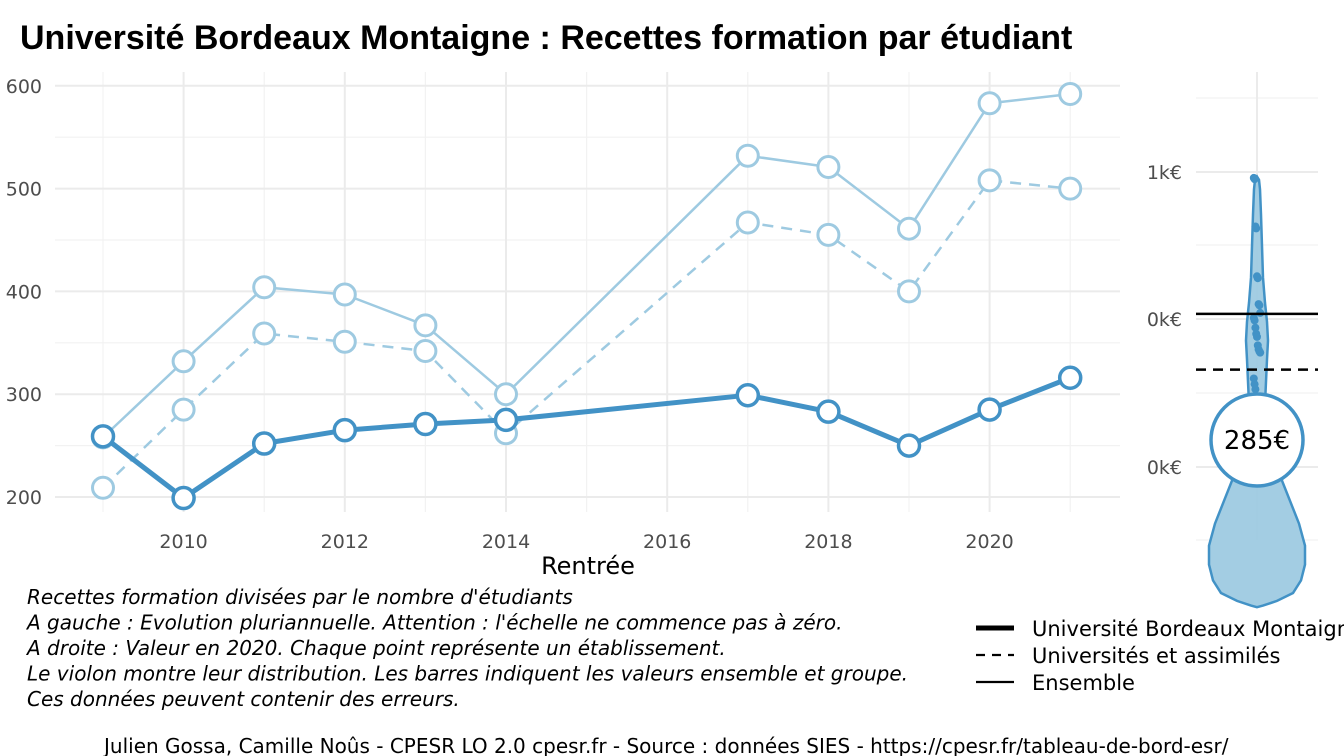 The width and height of the screenshot is (1344, 756). I want to click on x-tick-label: 2020, so click(989, 542).